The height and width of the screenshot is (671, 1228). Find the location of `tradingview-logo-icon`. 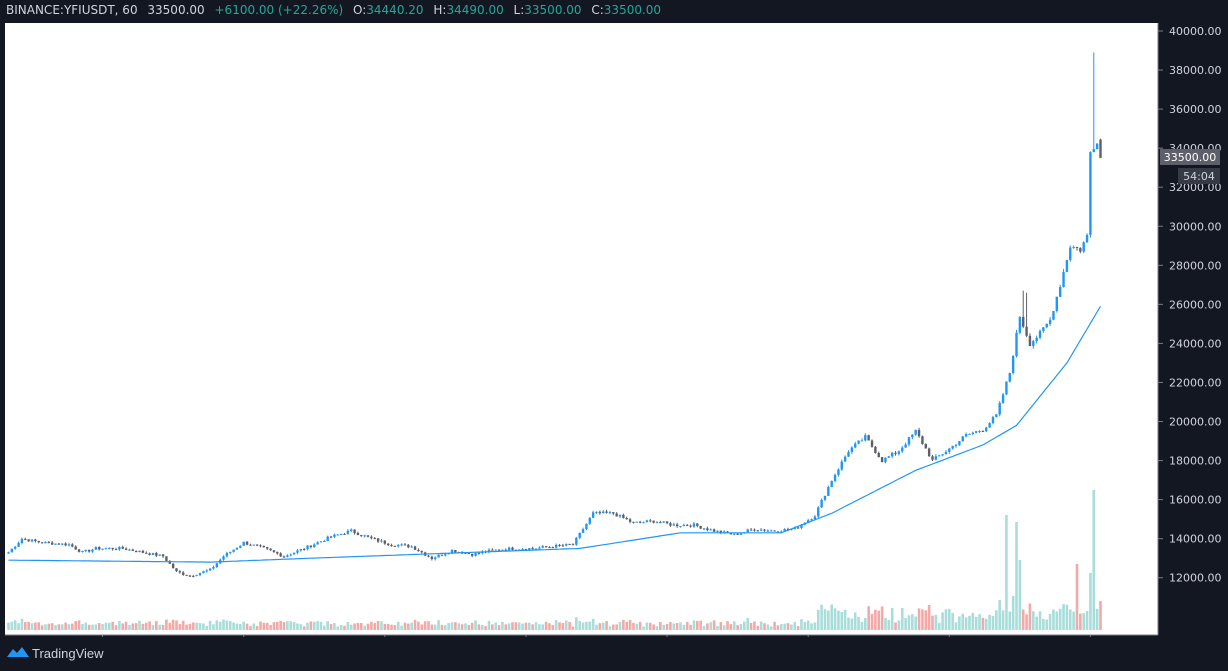

tradingview-logo-icon is located at coordinates (18, 652).